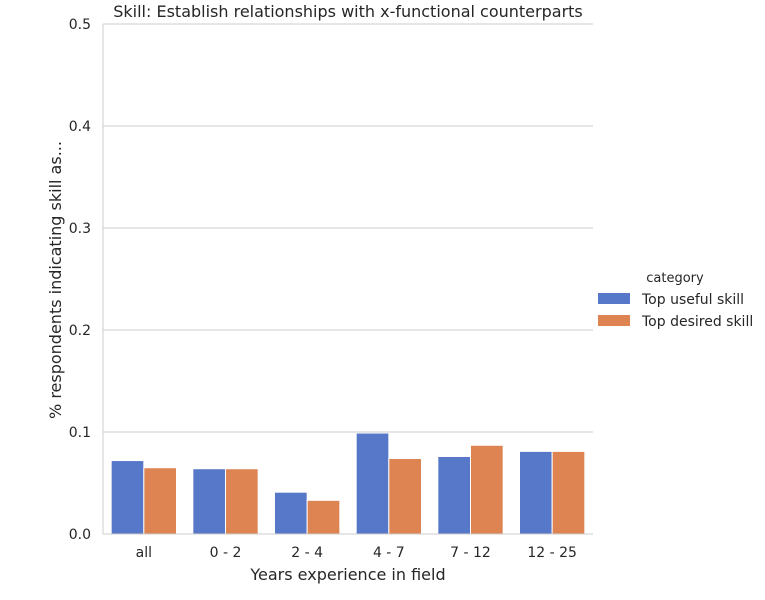  Describe the element at coordinates (307, 553) in the screenshot. I see `x-tick-label: 2 - 4` at that location.